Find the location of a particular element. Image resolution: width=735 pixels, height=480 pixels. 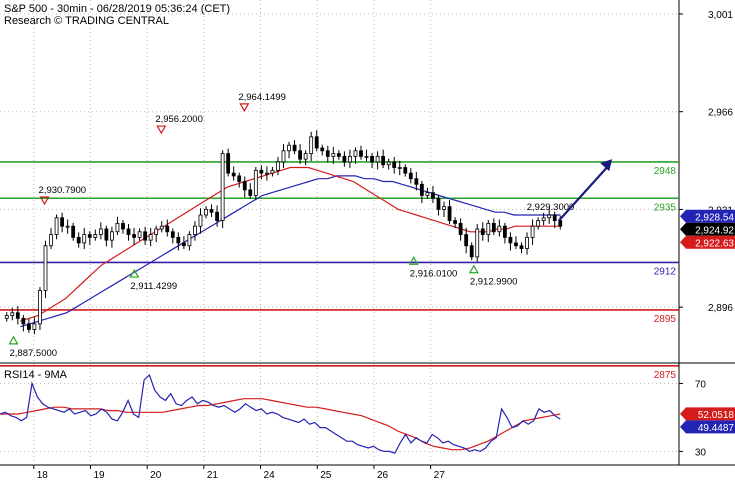

price-badges: 2,928.54 2,924.92 2,922.63 52.0518 49.4487 is located at coordinates (707, 321).